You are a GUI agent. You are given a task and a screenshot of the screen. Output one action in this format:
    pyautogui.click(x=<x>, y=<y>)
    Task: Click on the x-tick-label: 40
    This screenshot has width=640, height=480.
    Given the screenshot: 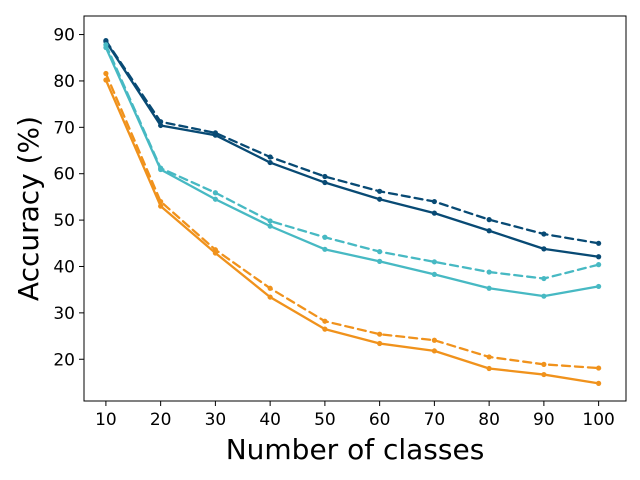 What is the action you would take?
    pyautogui.click(x=270, y=420)
    